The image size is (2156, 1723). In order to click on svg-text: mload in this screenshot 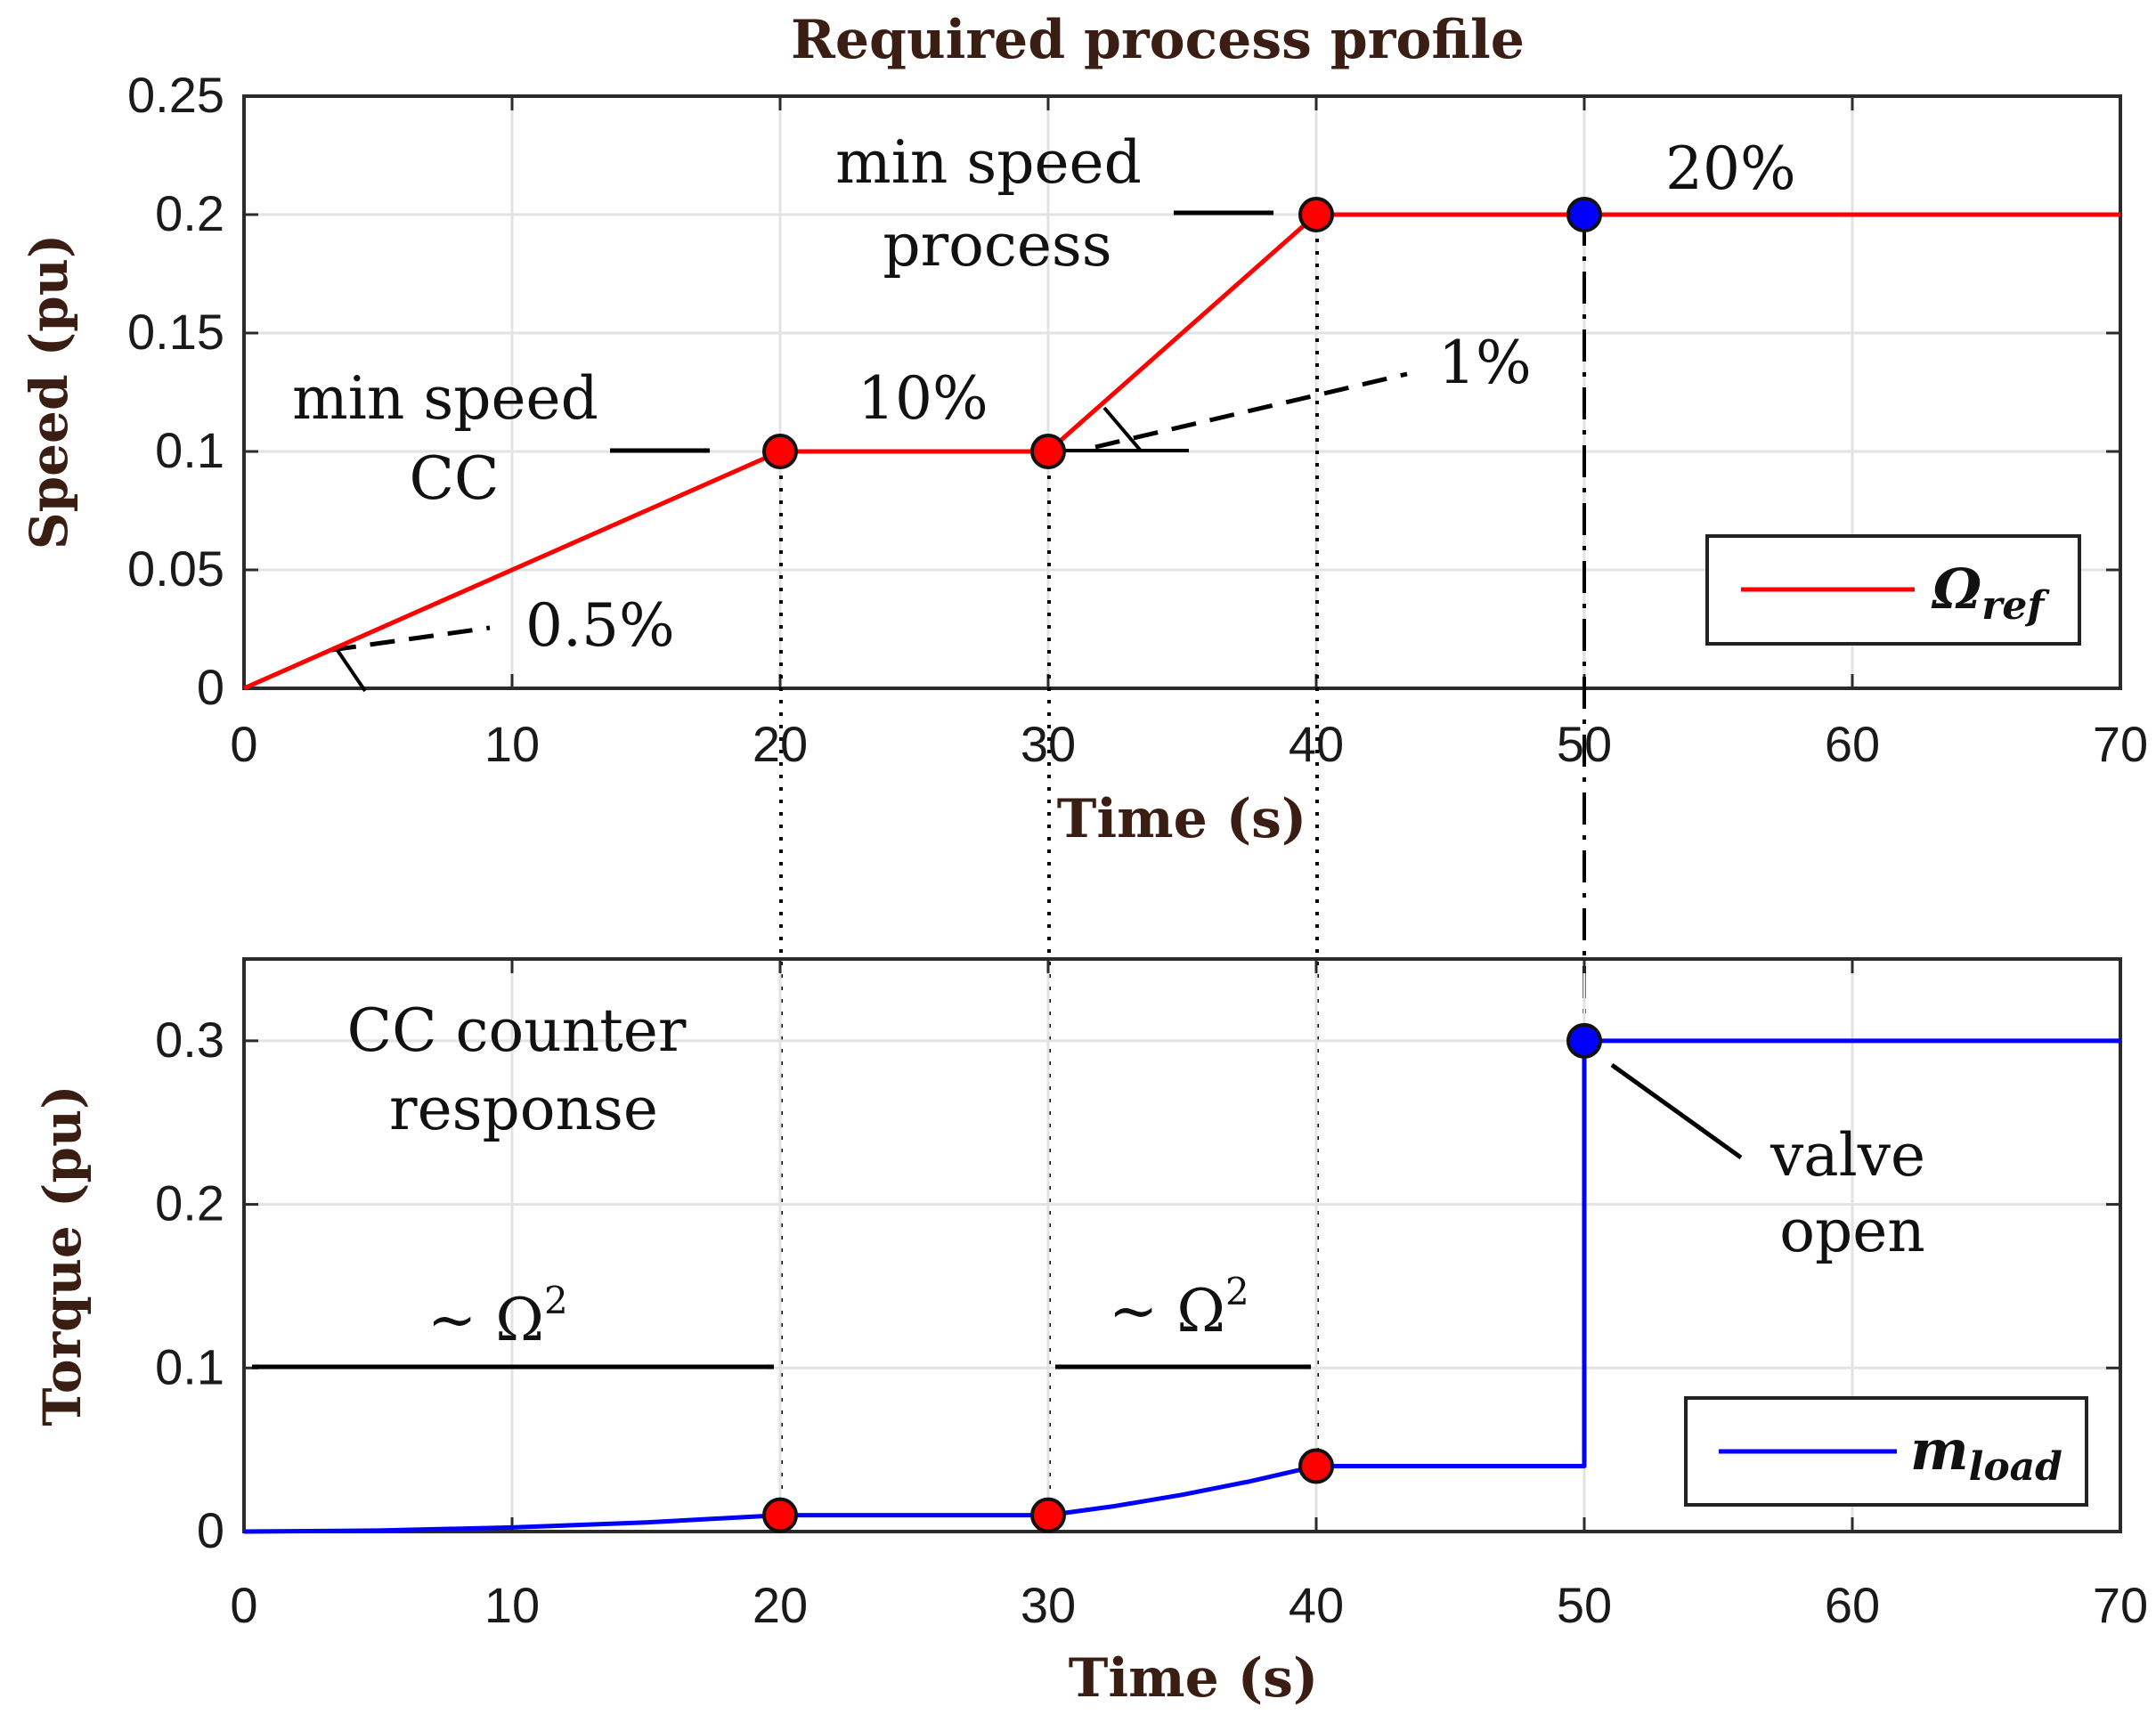, I will do `click(1986, 1454)`.